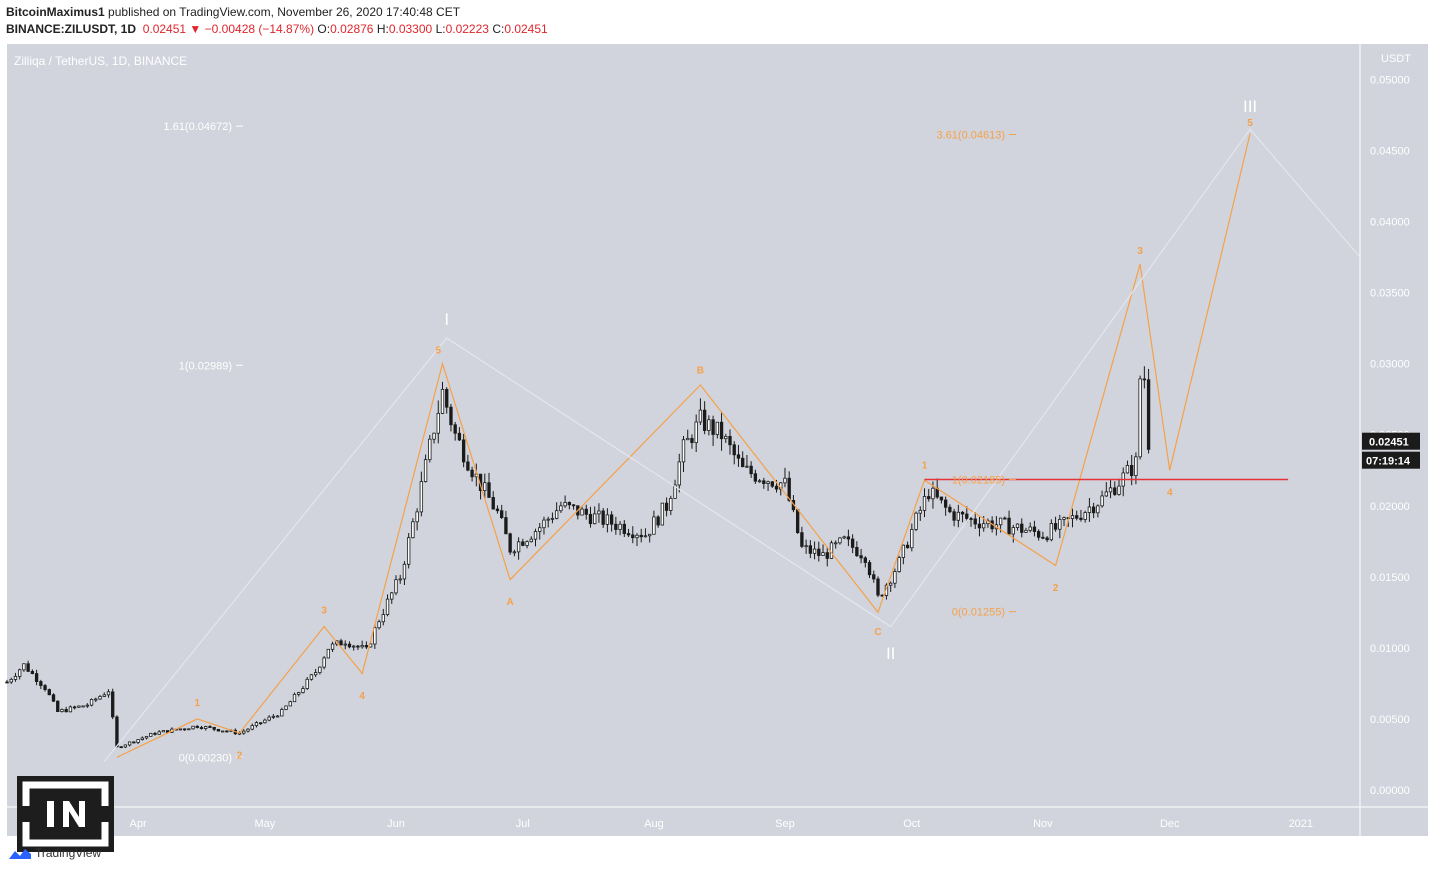  I want to click on price-axis, so click(1394, 425).